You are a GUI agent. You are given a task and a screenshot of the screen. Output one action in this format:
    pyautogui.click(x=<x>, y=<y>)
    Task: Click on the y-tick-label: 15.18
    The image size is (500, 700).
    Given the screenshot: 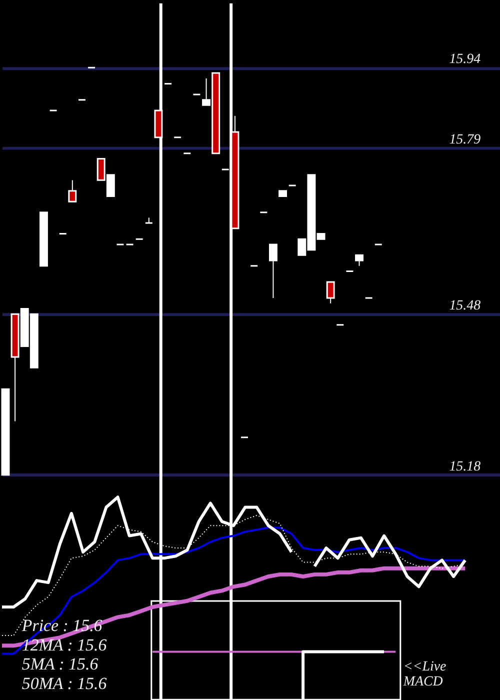 What is the action you would take?
    pyautogui.click(x=465, y=466)
    